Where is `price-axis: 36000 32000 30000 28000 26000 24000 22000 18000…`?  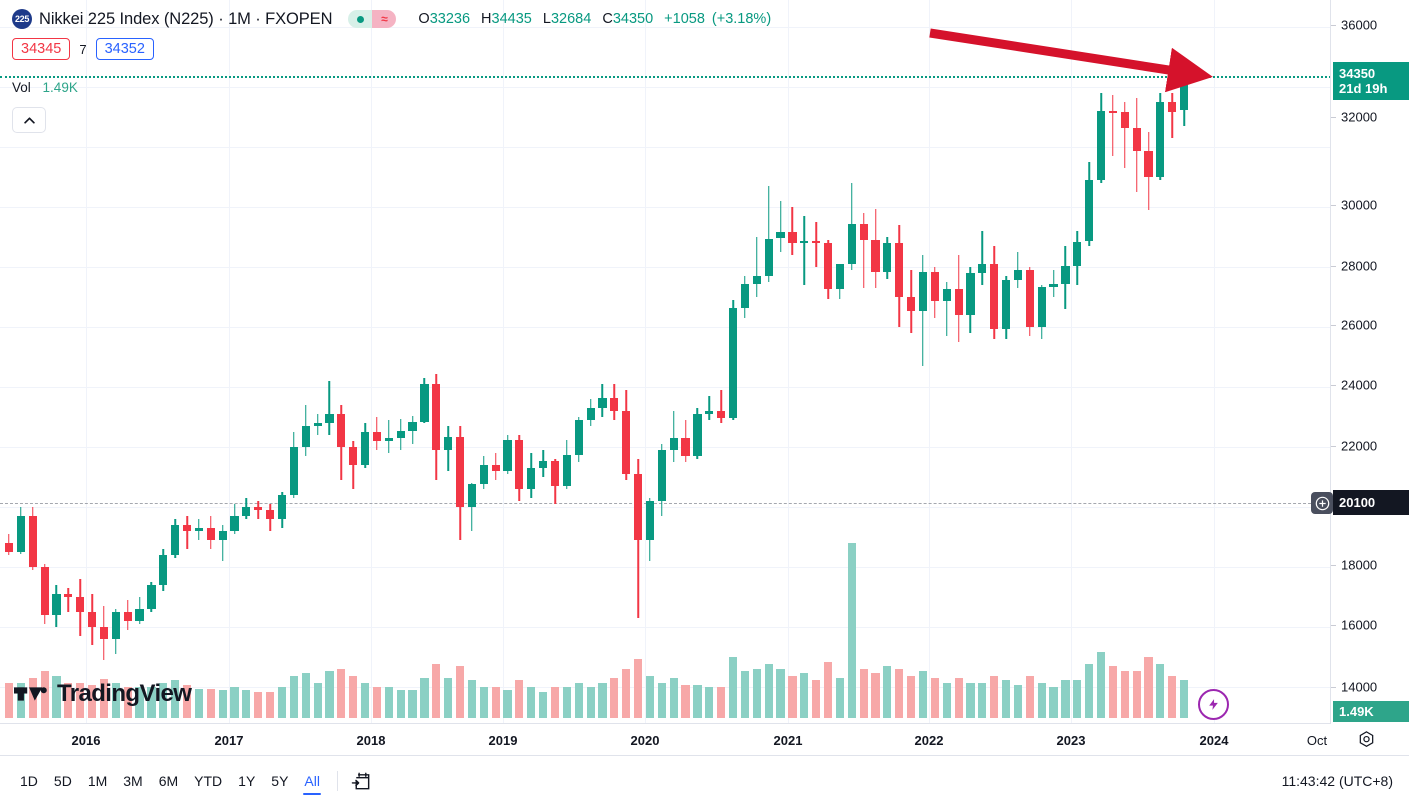 price-axis: 36000 32000 30000 28000 26000 24000 22000 18000… is located at coordinates (1369, 378).